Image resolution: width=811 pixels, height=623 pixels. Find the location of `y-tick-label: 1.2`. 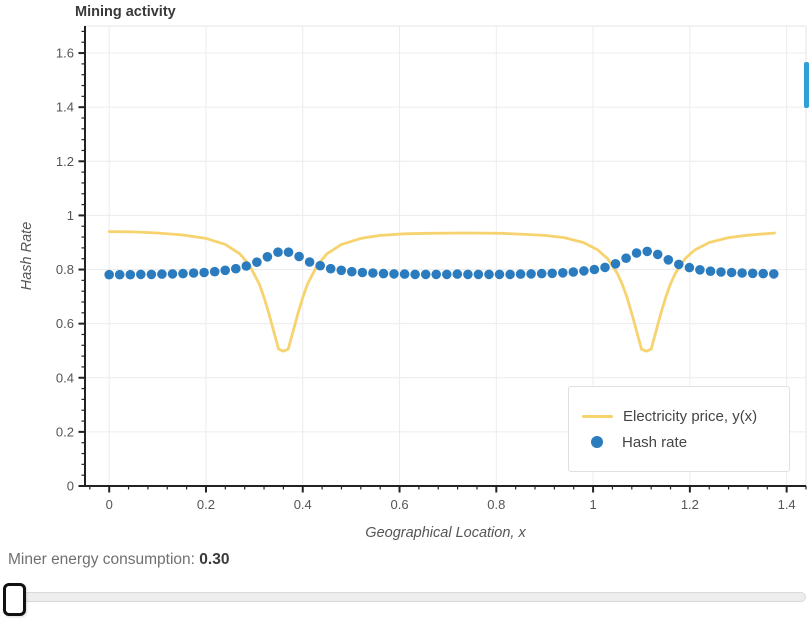

y-tick-label: 1.2 is located at coordinates (65, 161).